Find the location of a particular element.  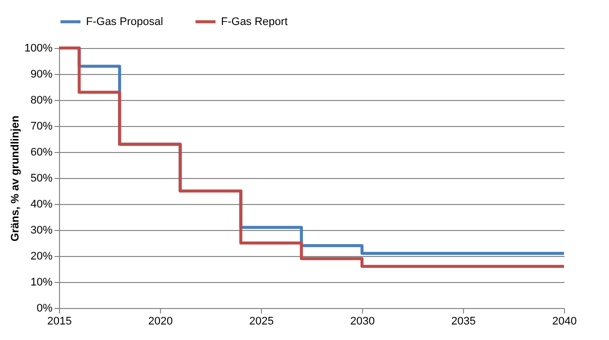

y-tick-label: 50% is located at coordinates (41, 178).